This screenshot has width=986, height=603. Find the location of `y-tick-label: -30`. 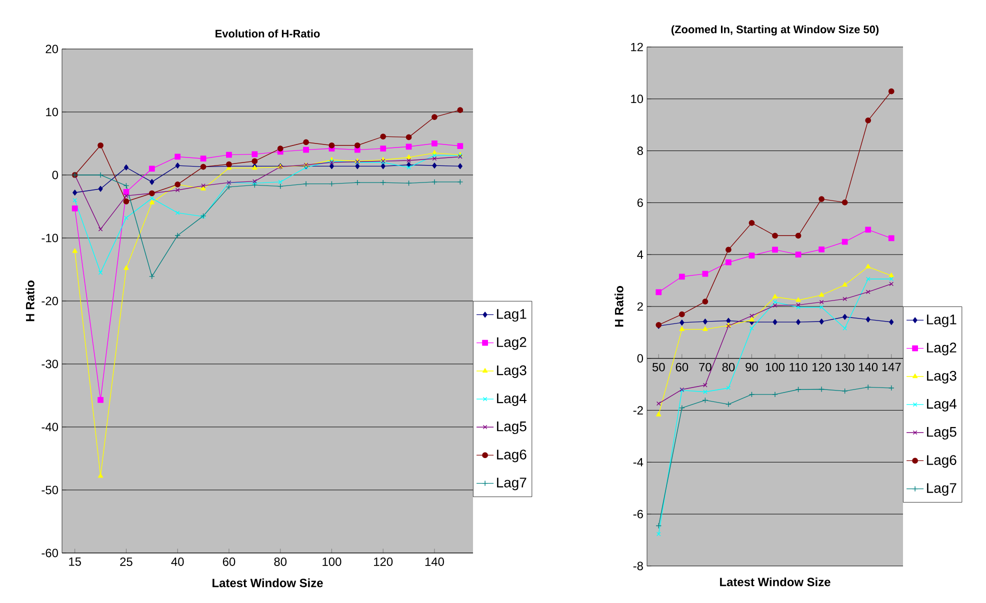

y-tick-label: -30 is located at coordinates (50, 364).